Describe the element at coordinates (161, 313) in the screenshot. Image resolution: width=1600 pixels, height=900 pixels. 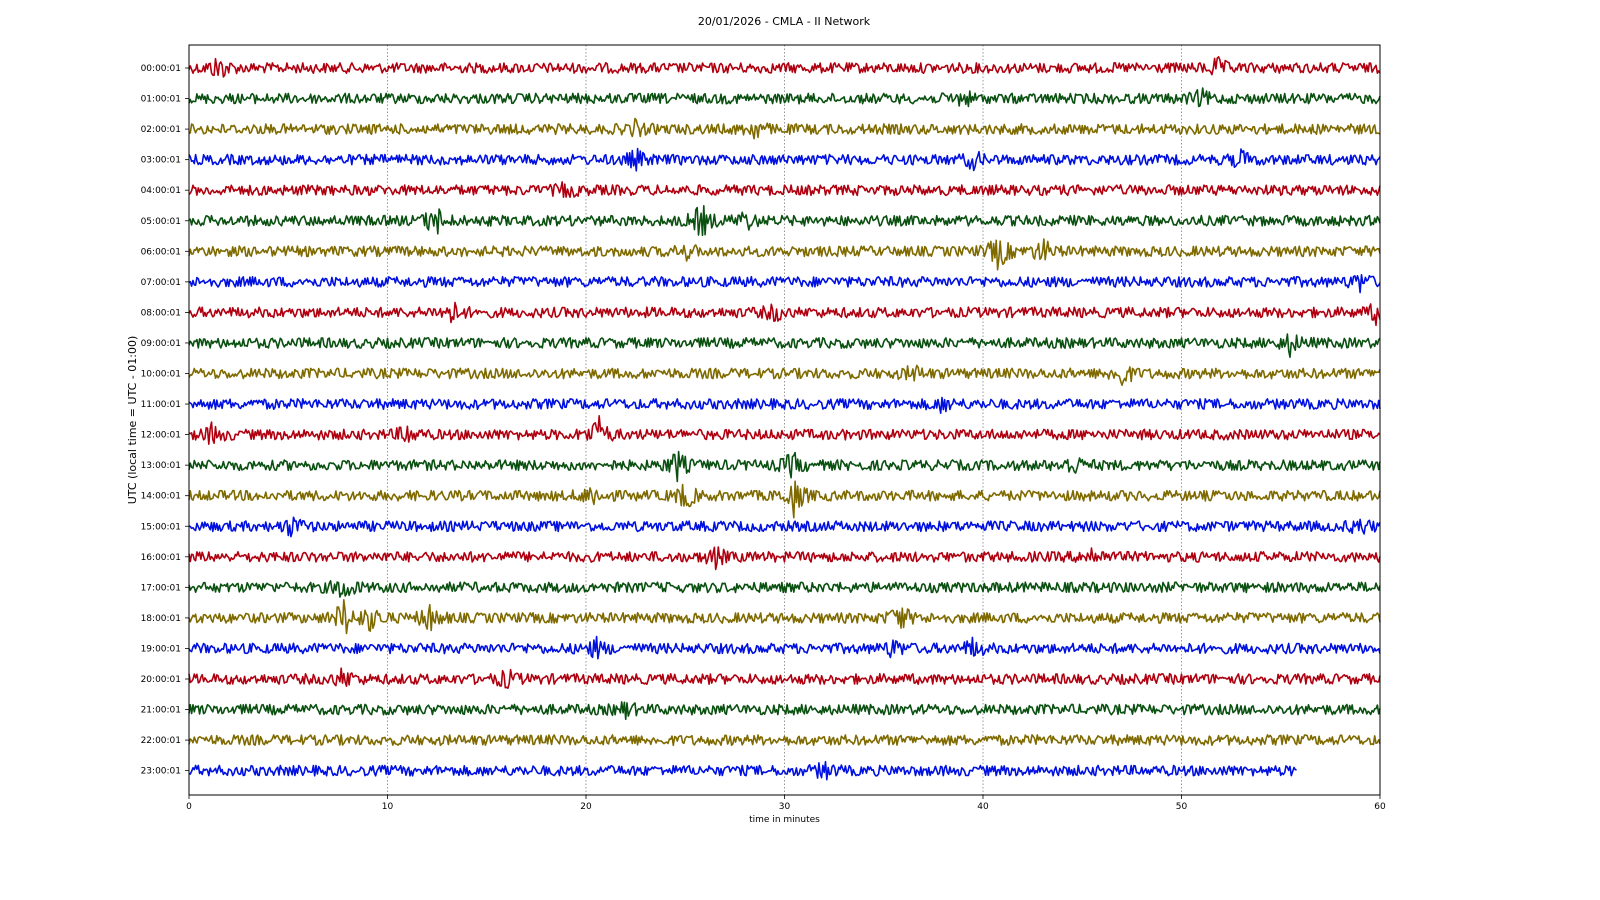
I see `y-tick-label: 08:00:01` at that location.